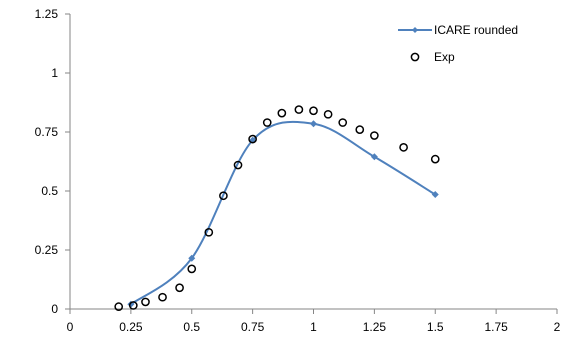 The width and height of the screenshot is (563, 339). I want to click on x-tick-labels: 0 0.25 0.5 0.75 1 1.25 1.5 1.75 2, so click(314, 327).